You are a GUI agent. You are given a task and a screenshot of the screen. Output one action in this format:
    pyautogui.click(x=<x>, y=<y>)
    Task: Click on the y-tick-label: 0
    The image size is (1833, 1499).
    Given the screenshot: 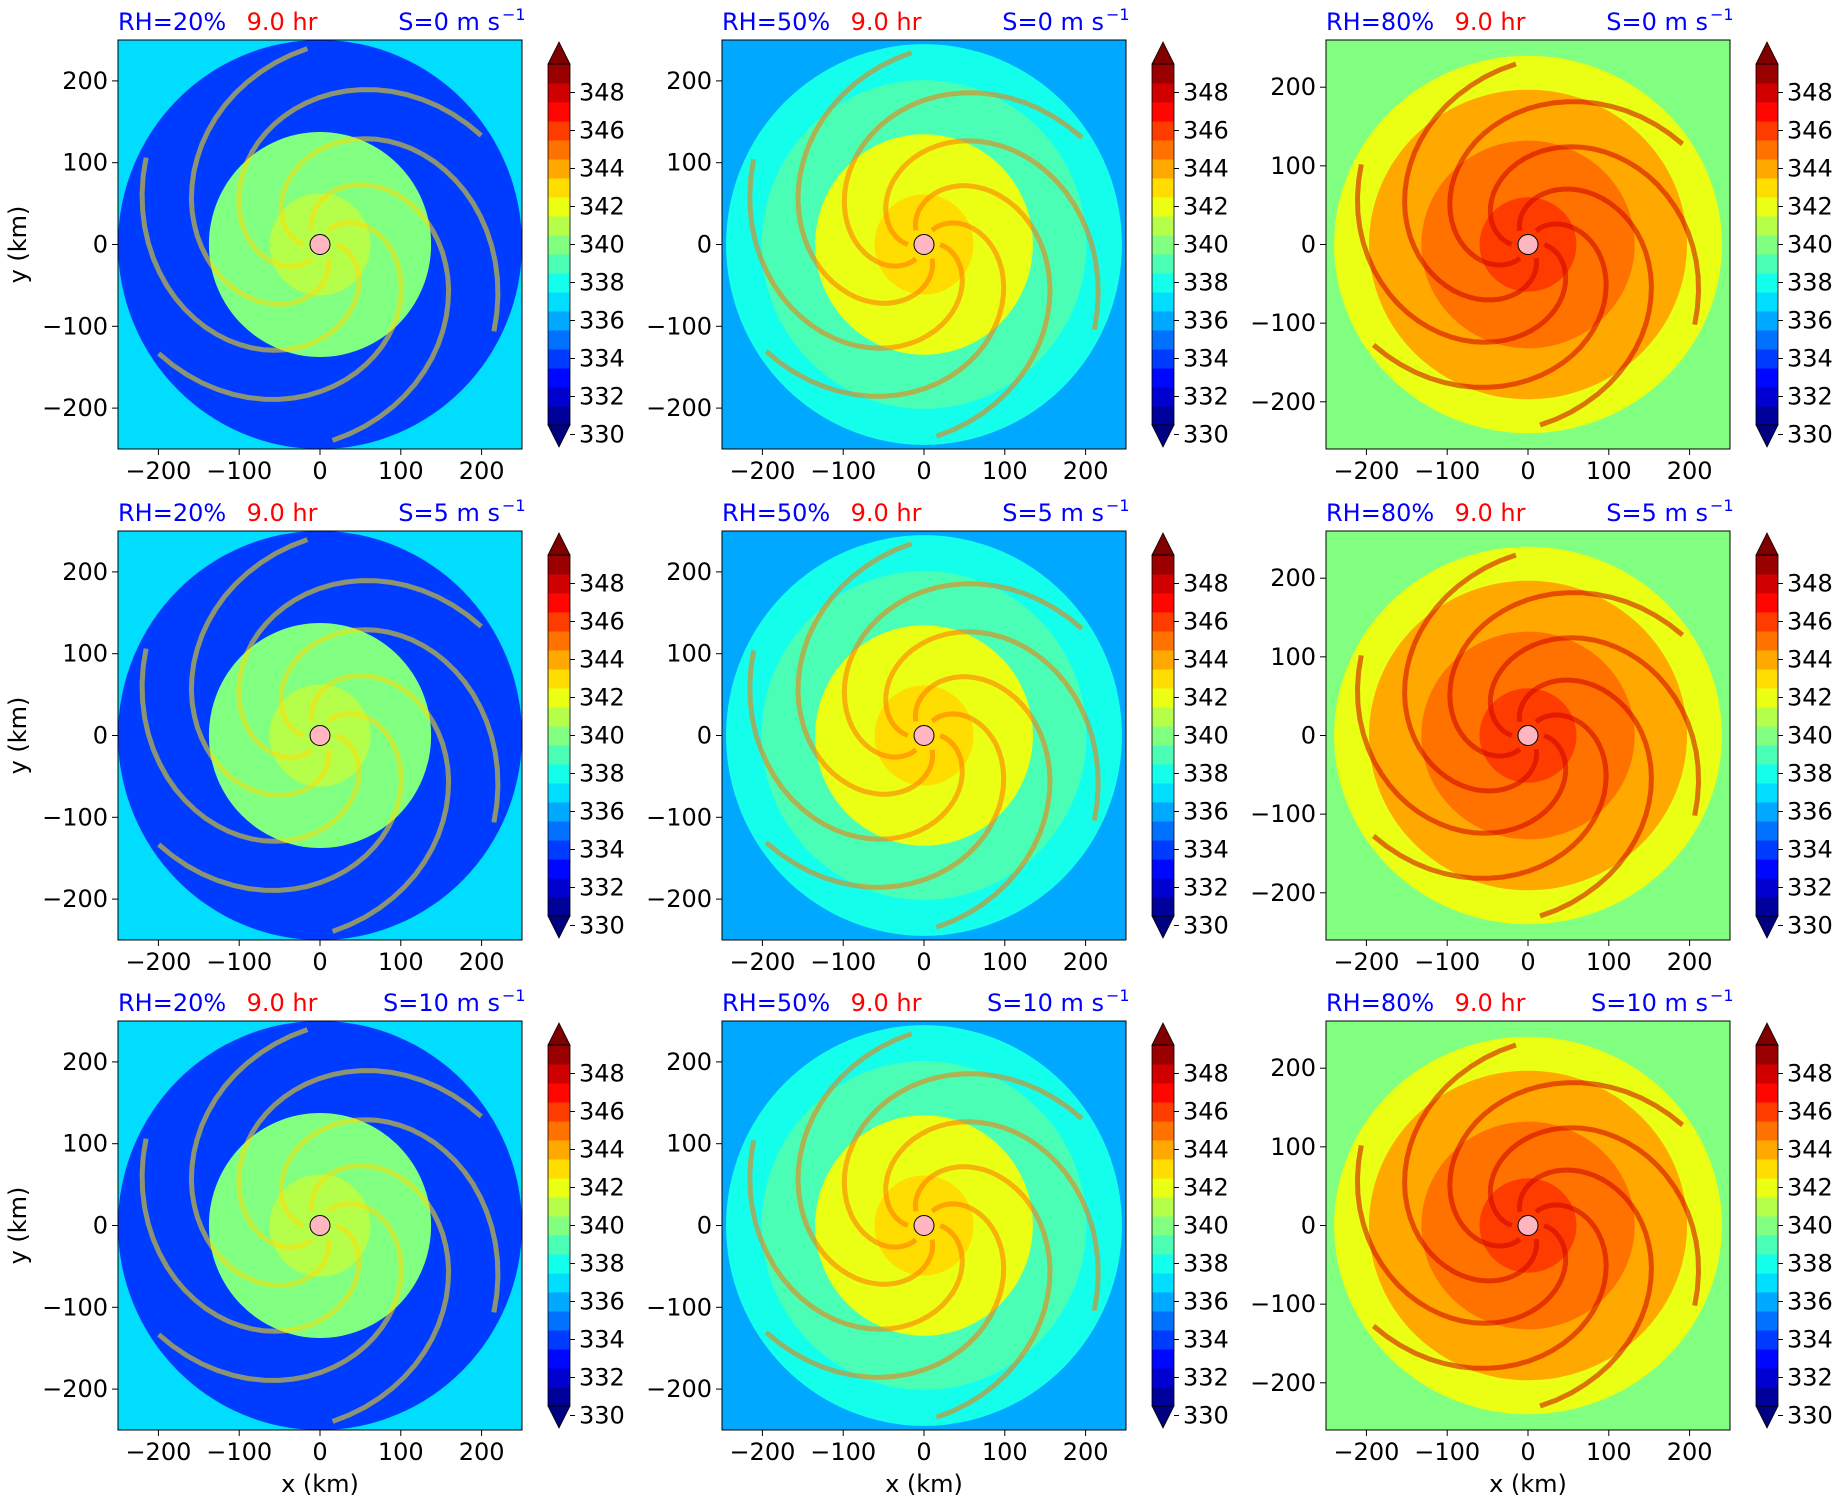 What is the action you would take?
    pyautogui.click(x=100, y=736)
    